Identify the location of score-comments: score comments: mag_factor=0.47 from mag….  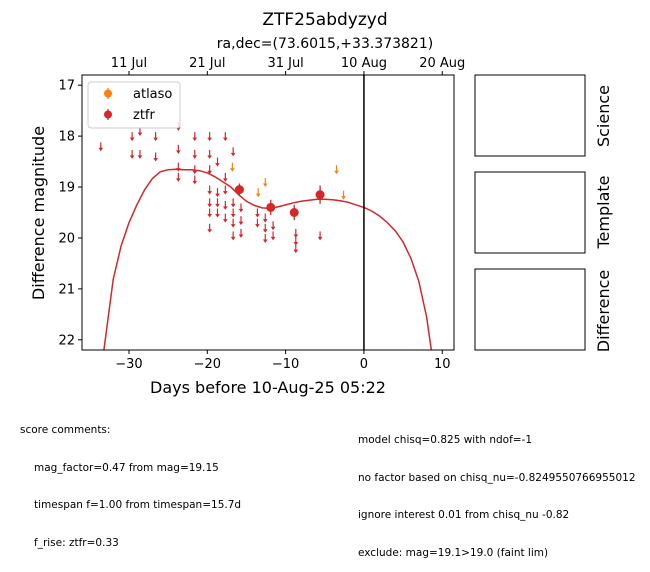
(130, 480).